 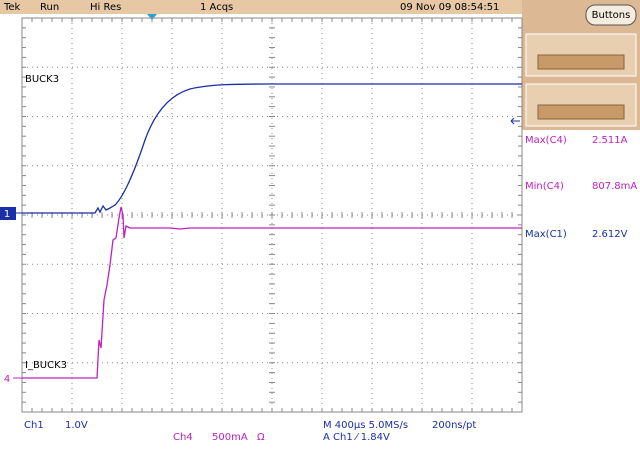 What do you see at coordinates (230, 437) in the screenshot?
I see `ch4-scale: 500mA` at bounding box center [230, 437].